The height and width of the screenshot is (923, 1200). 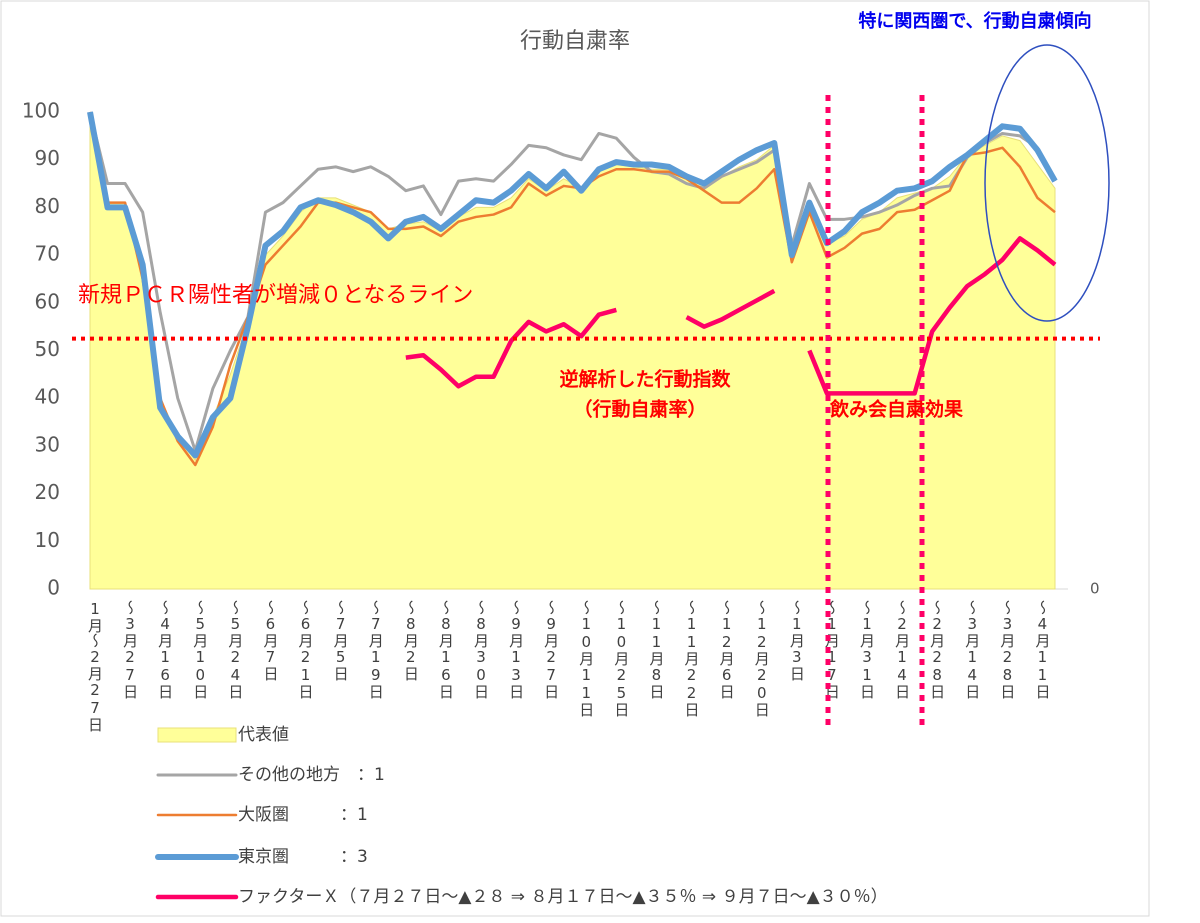 I want to click on x-tick-label: ～7月19日, so click(x=376, y=649).